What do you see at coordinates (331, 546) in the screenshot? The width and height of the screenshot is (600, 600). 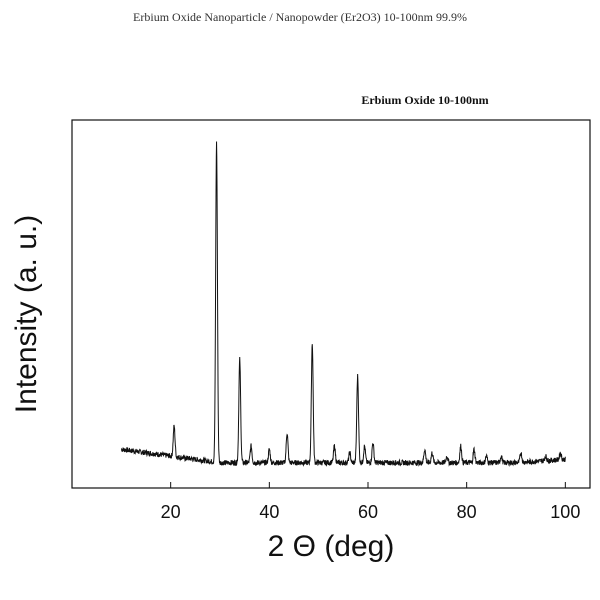 I see `x-axis-label: 2 Θ (deg)` at bounding box center [331, 546].